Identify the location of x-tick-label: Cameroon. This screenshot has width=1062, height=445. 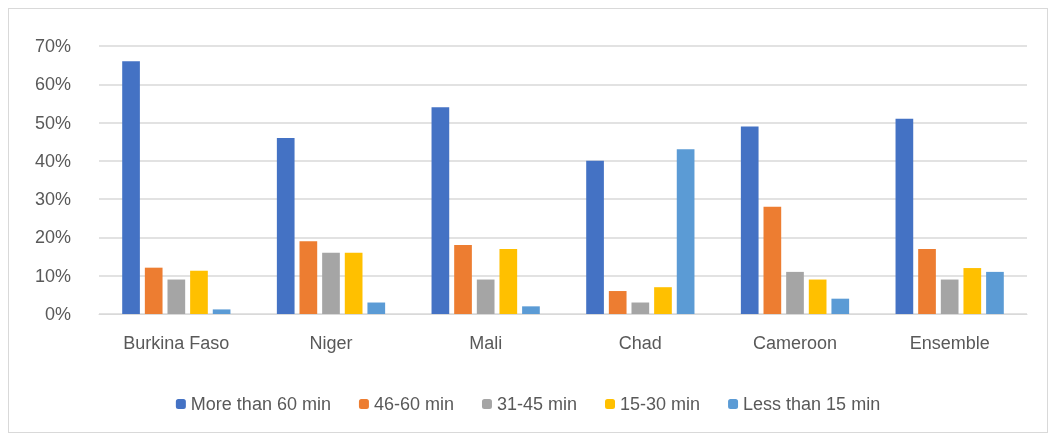
(795, 343).